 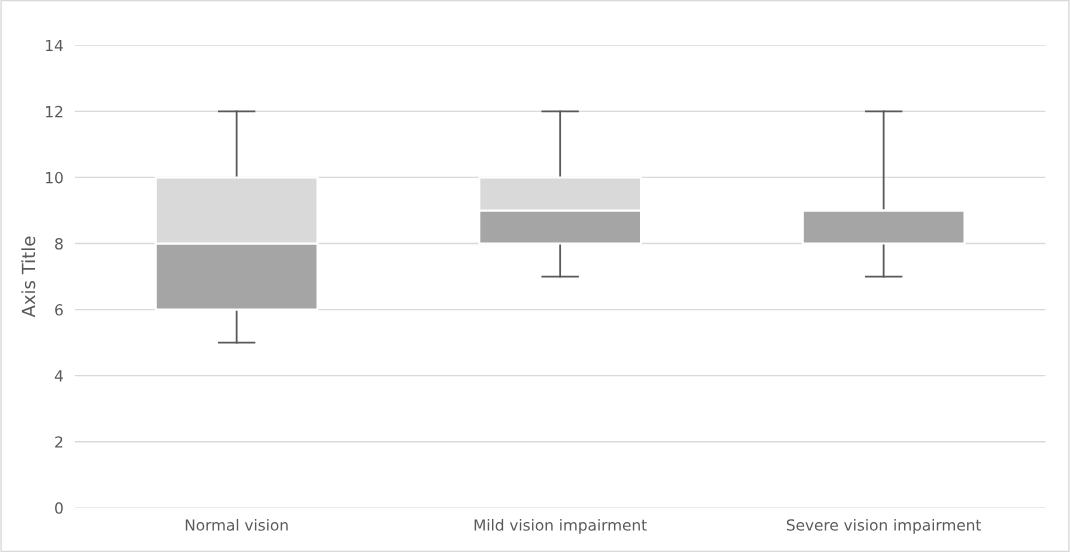 I want to click on x-tick-label: Normal vision, so click(x=236, y=524).